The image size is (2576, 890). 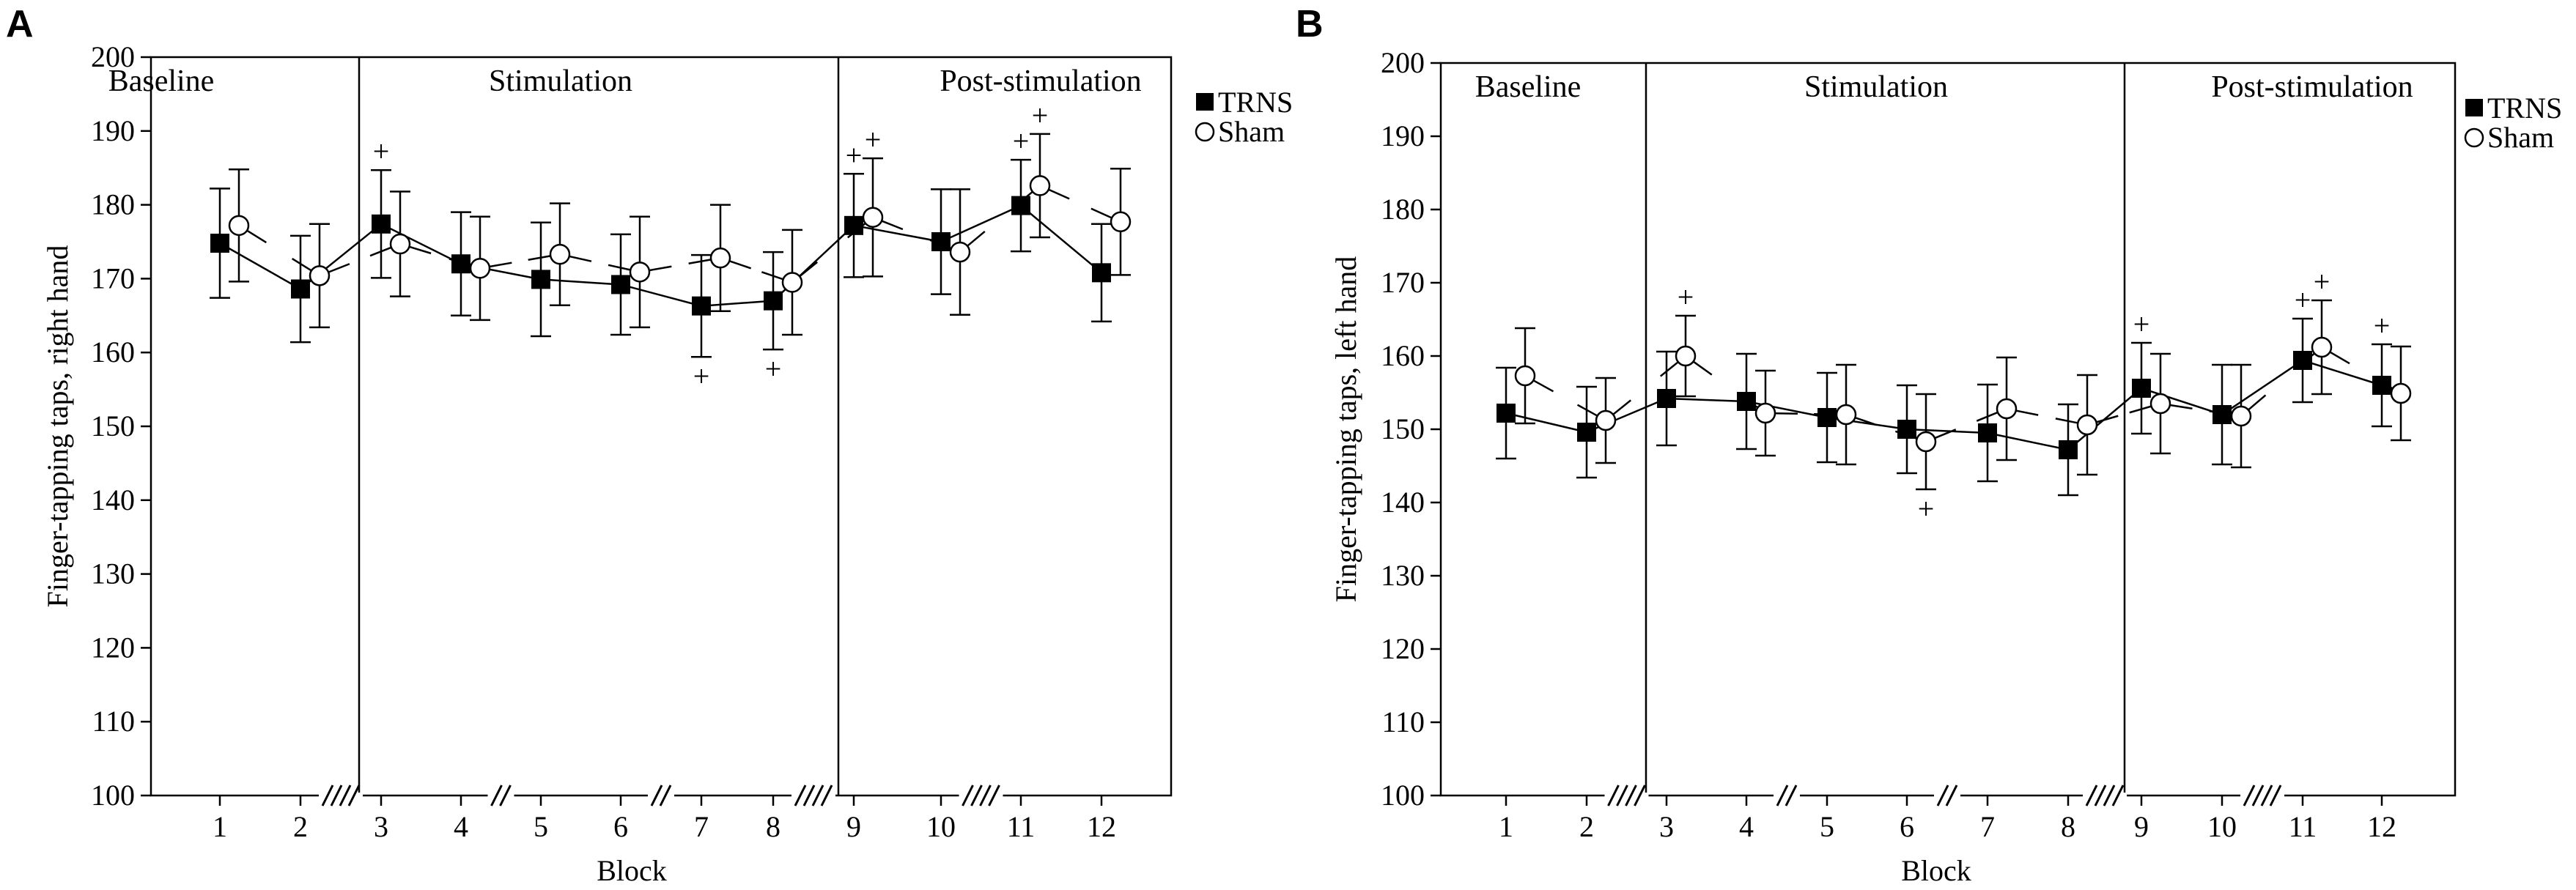 I want to click on x-tick-label: 3, so click(x=381, y=826).